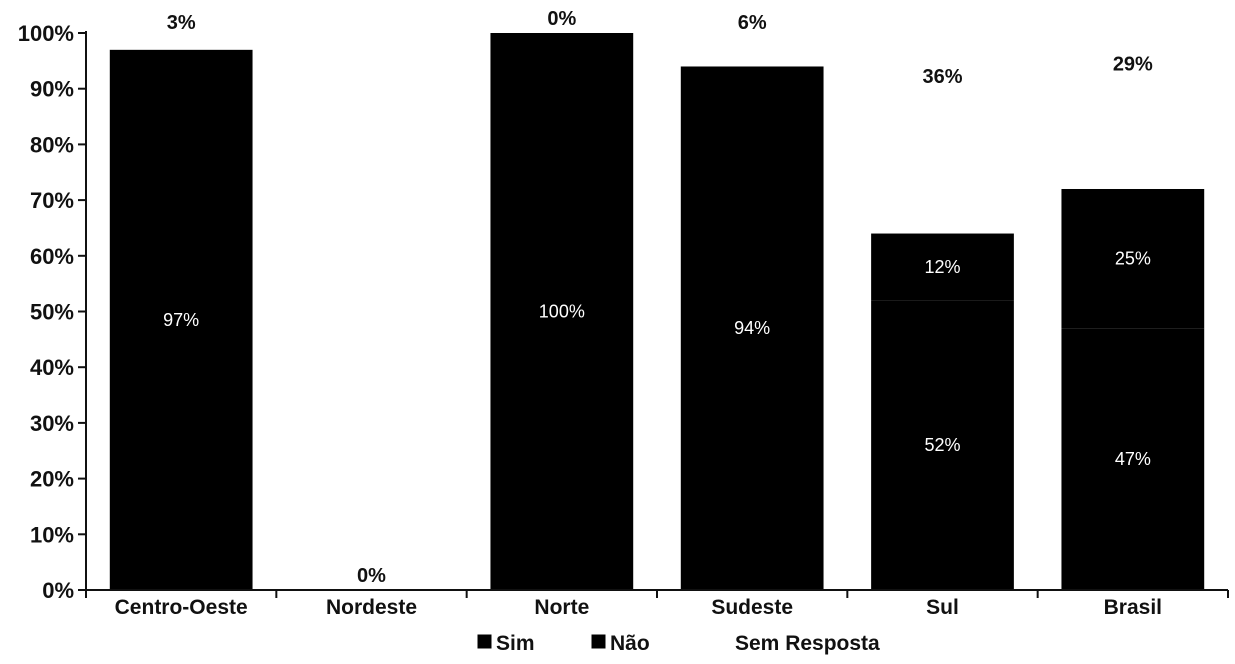 Image resolution: width=1235 pixels, height=664 pixels. What do you see at coordinates (52, 423) in the screenshot?
I see `y-tick-label: 30%` at bounding box center [52, 423].